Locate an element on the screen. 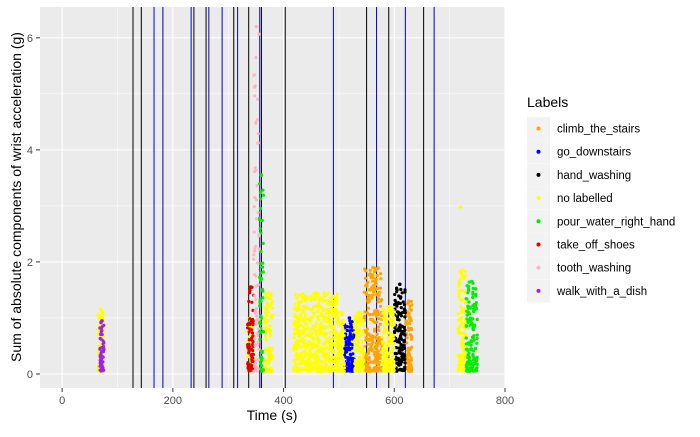 The height and width of the screenshot is (437, 700). legend-label: go_downstairs is located at coordinates (594, 153).